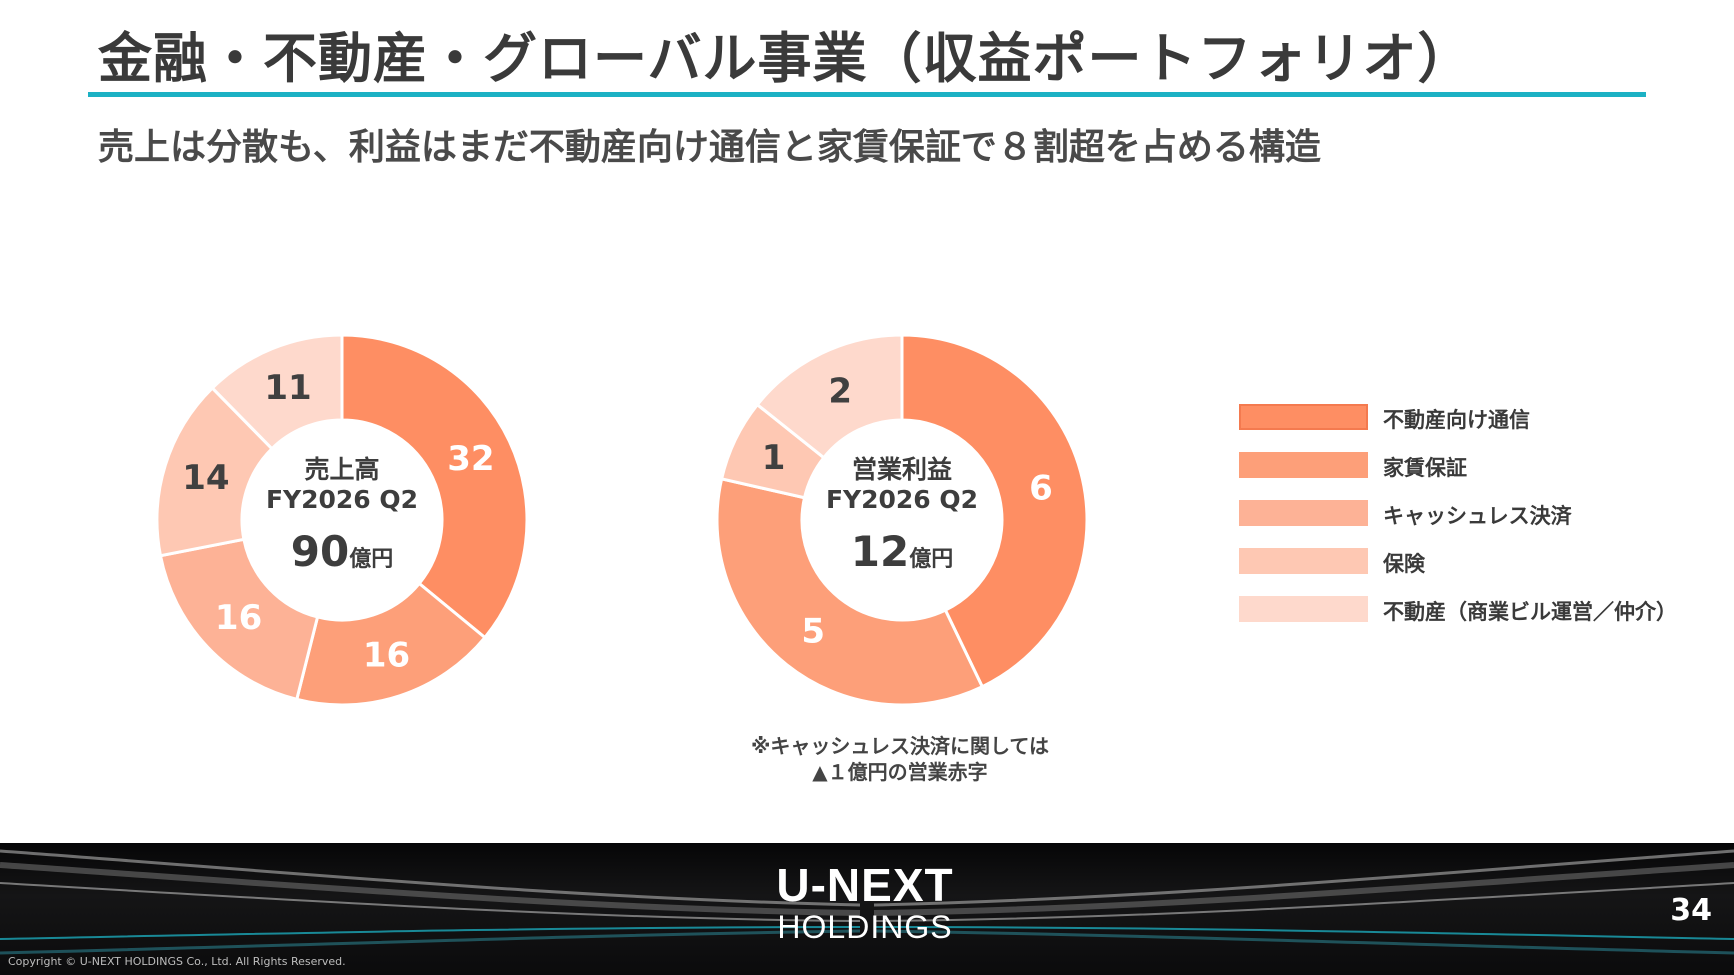  Describe the element at coordinates (931, 559) in the screenshot. I see `profit-total-unit: 億円` at that location.